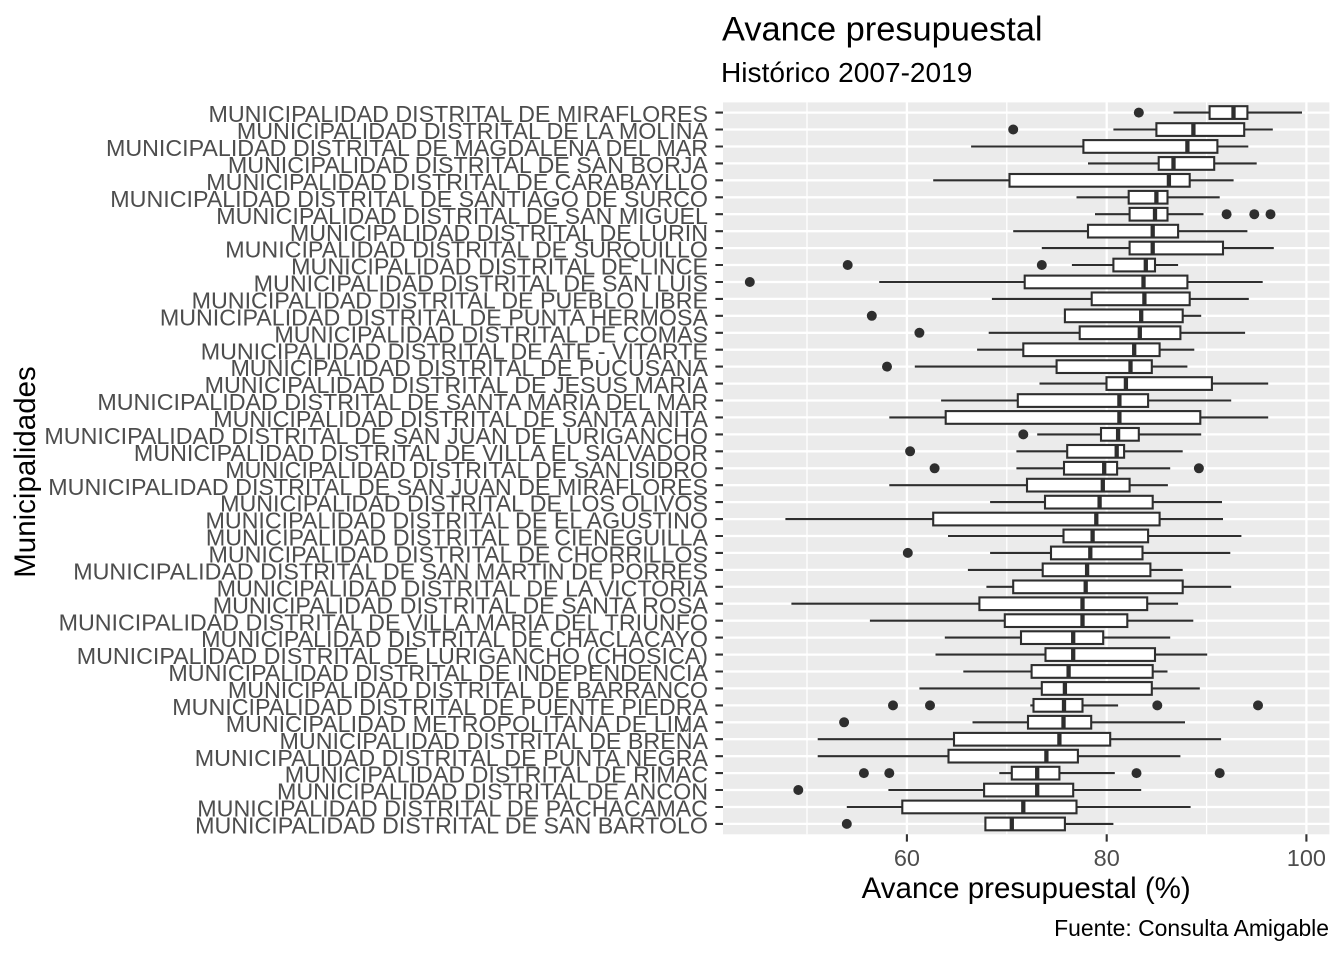  I want to click on svg-text:MUNICIPALIDAD DISTRITAL DE PAC: MUNICIPALIDAD DISTRITAL DE PACHACAMAC, so click(452, 809).